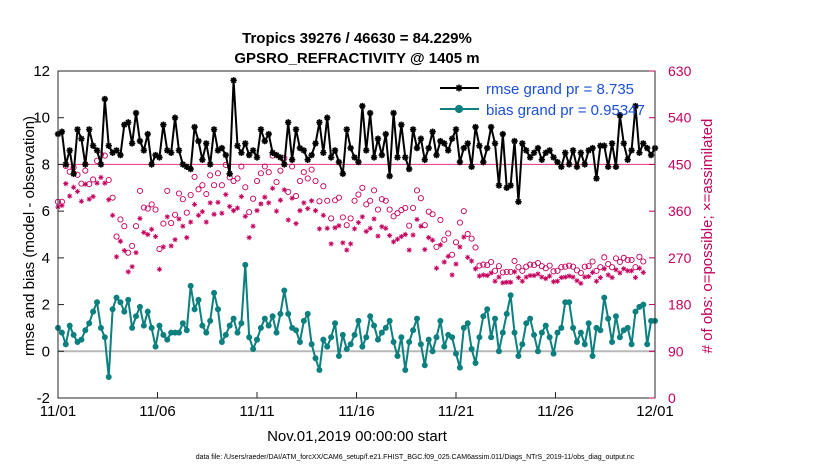  What do you see at coordinates (680, 305) in the screenshot?
I see `right-y-tick-label: 180` at bounding box center [680, 305].